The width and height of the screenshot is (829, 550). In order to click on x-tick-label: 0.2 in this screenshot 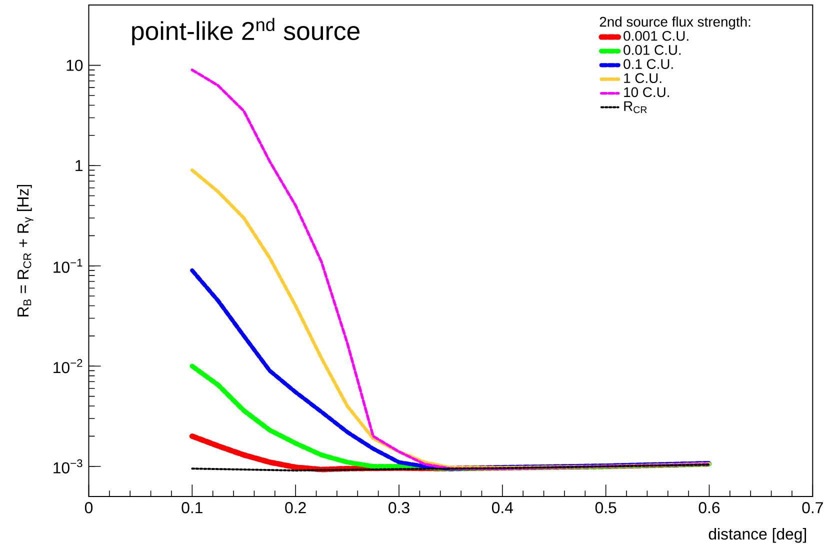, I will do `click(295, 508)`.